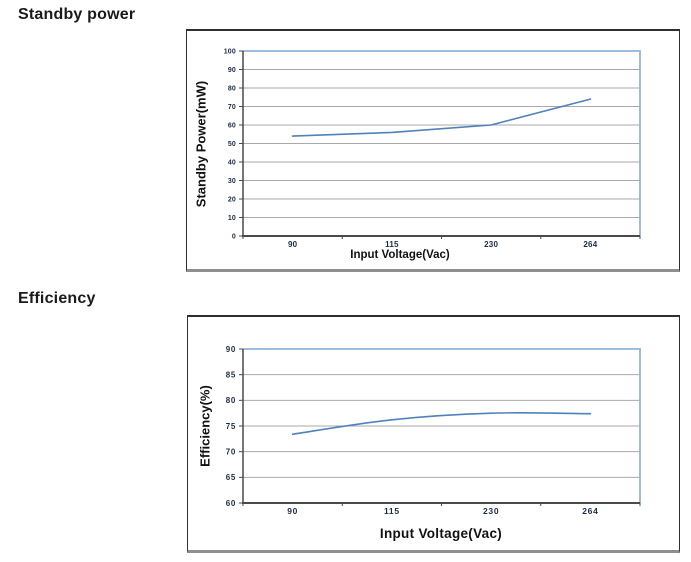 The image size is (691, 562). I want to click on standby-power-x-axis-title: Input Voltage(Vac), so click(400, 255).